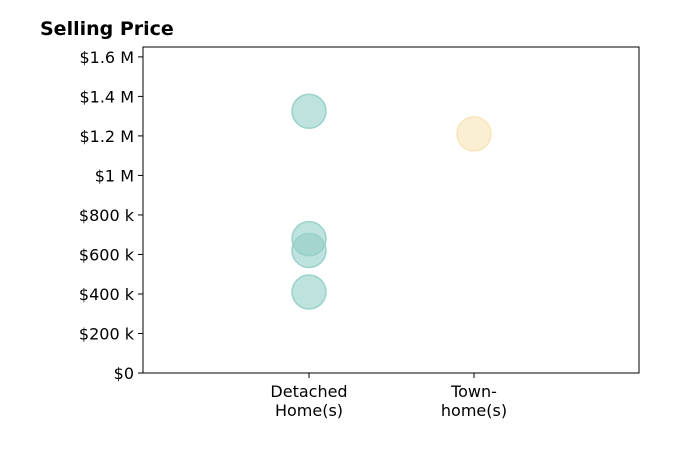 The width and height of the screenshot is (679, 462). Describe the element at coordinates (106, 136) in the screenshot. I see `y-tick-label: $1.2 M` at that location.